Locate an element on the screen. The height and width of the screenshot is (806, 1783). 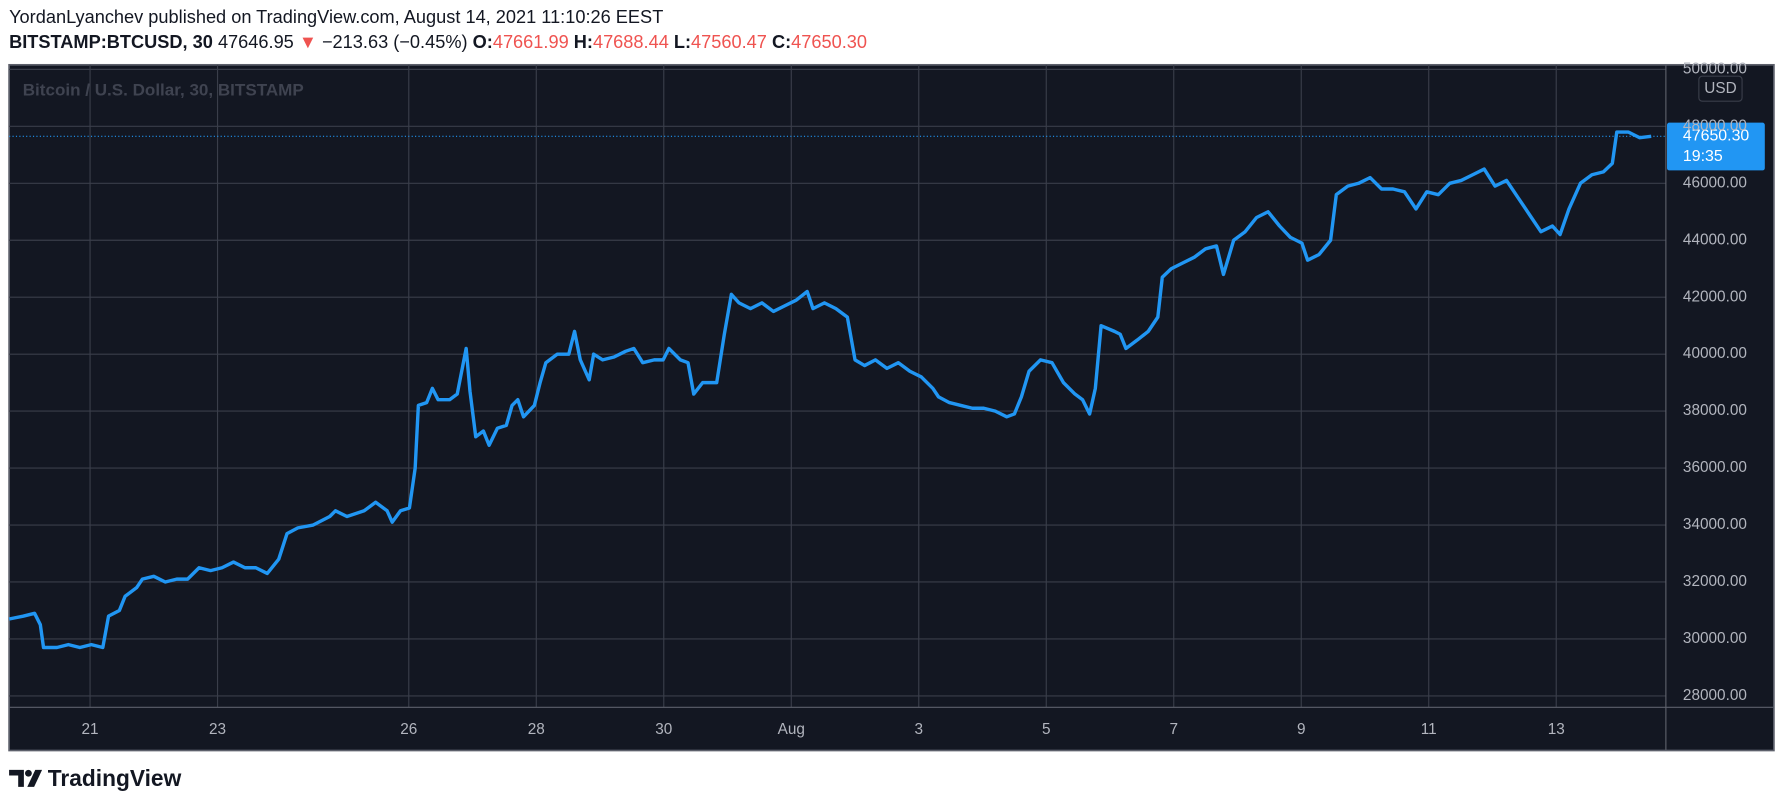
high: 47688.44 is located at coordinates (631, 42).